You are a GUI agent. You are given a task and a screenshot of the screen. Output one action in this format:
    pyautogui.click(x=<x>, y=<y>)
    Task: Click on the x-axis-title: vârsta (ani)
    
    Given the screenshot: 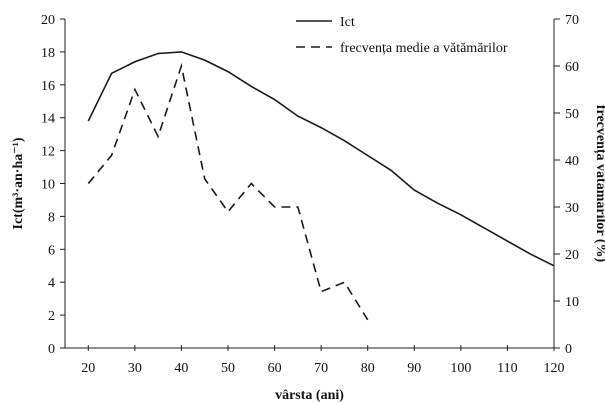 What is the action you would take?
    pyautogui.click(x=309, y=395)
    